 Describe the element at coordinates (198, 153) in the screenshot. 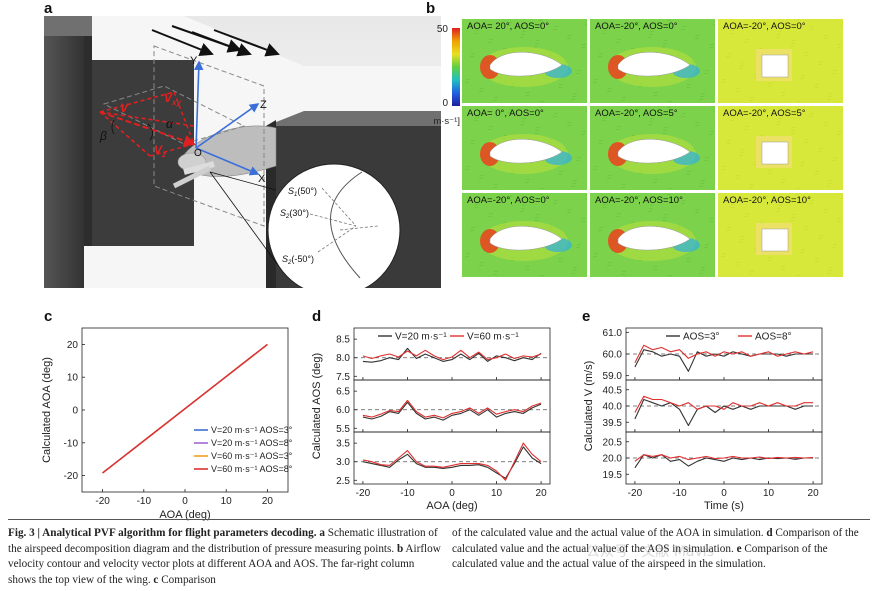

I see `origin-label: O` at that location.